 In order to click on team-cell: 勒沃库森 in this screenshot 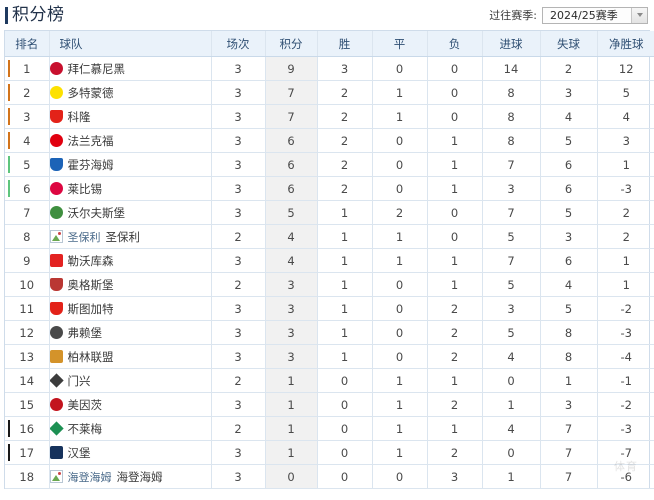, I will do `click(130, 260)`.